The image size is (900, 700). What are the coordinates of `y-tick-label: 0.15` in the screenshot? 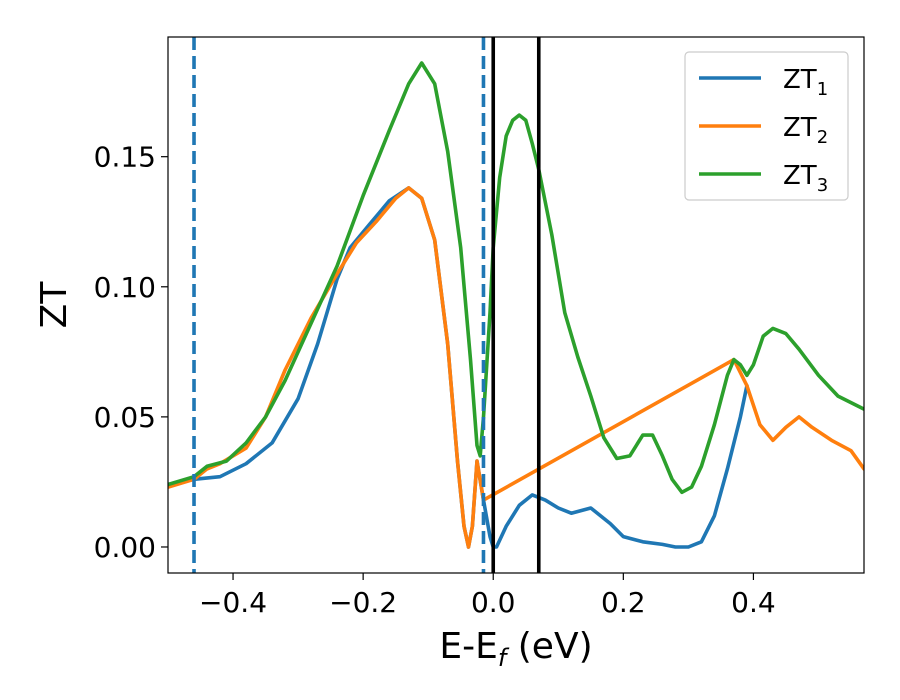 It's located at (125, 157).